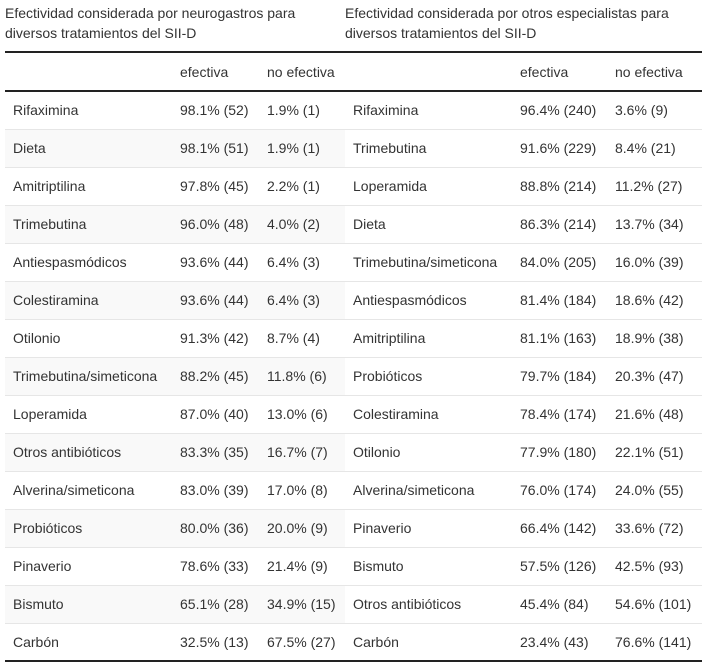  What do you see at coordinates (414, 490) in the screenshot?
I see `right-treatment-cell: Alverina/simeticona` at bounding box center [414, 490].